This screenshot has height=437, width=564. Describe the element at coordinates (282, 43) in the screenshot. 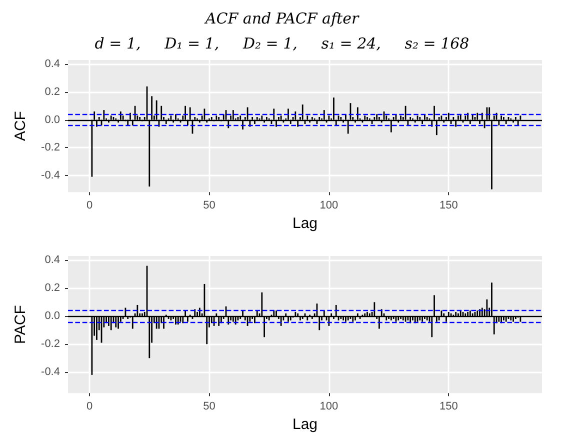

I see `chart-subtitle: d = 1, D₁ = 1, D₂ = 1, s₁ = 24, s₂ = 168` at that location.